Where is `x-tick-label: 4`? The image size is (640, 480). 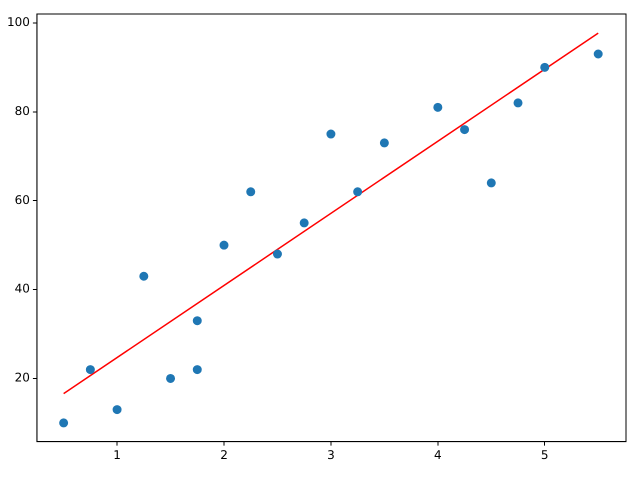
x-tick-label: 4 is located at coordinates (438, 455).